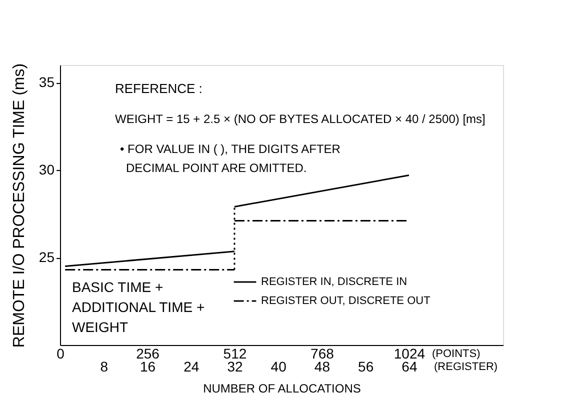 The image size is (570, 400). I want to click on x-tick-label: 512, so click(235, 354).